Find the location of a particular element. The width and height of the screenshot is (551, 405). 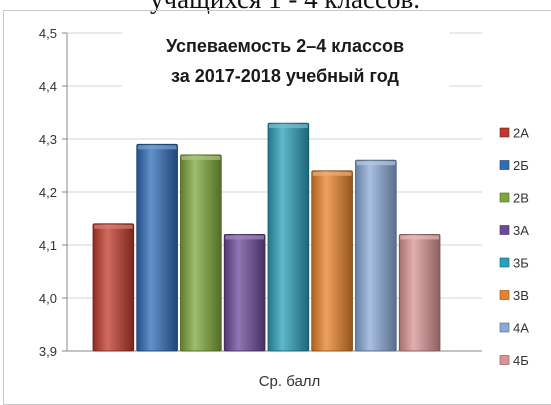

y-tick-label: 4,0 is located at coordinates (48, 298).